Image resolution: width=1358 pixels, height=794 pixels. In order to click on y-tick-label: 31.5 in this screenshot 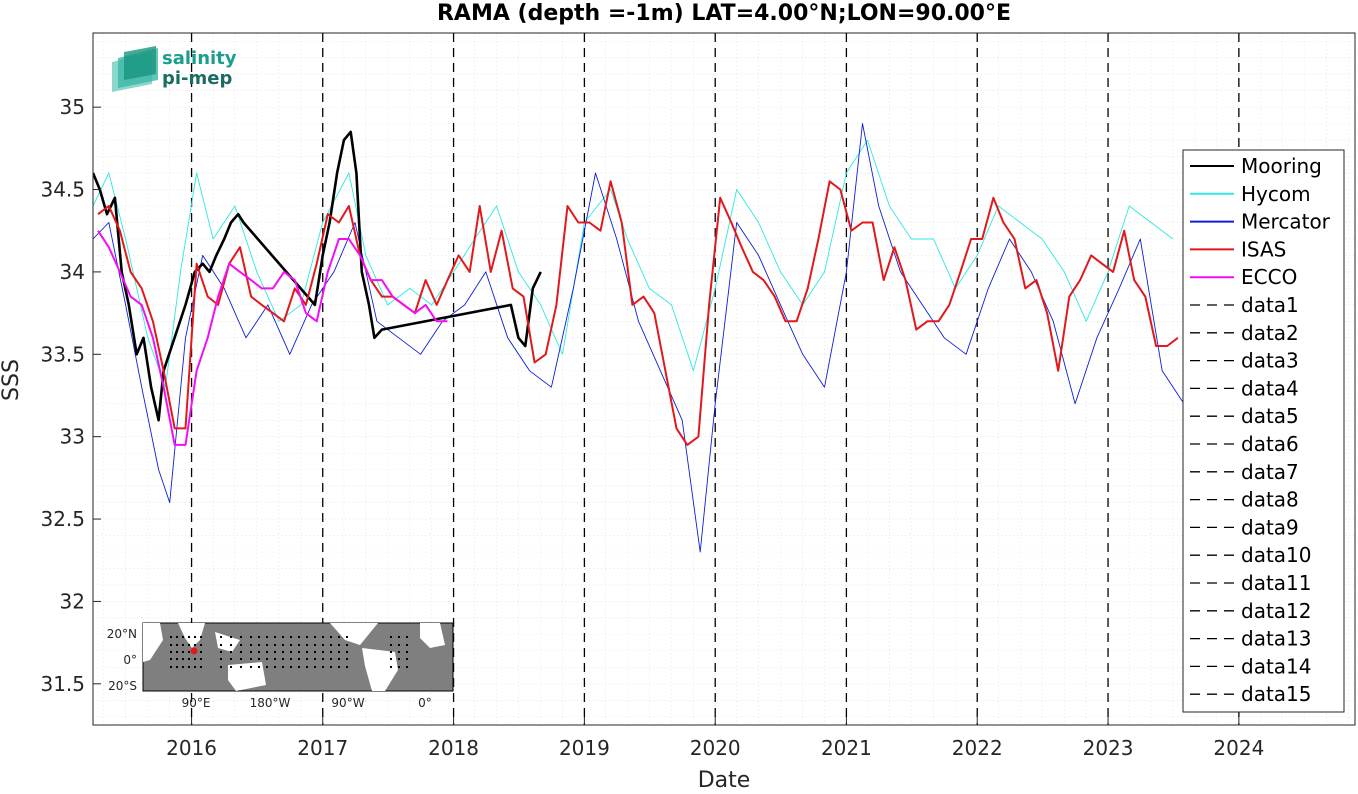, I will do `click(62, 684)`.